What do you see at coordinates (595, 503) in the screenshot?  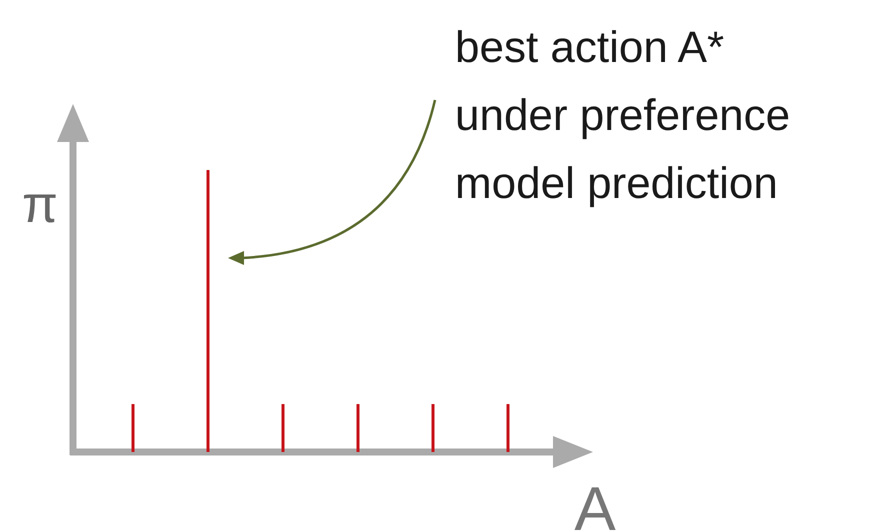 I see `x-axis-title: A` at bounding box center [595, 503].